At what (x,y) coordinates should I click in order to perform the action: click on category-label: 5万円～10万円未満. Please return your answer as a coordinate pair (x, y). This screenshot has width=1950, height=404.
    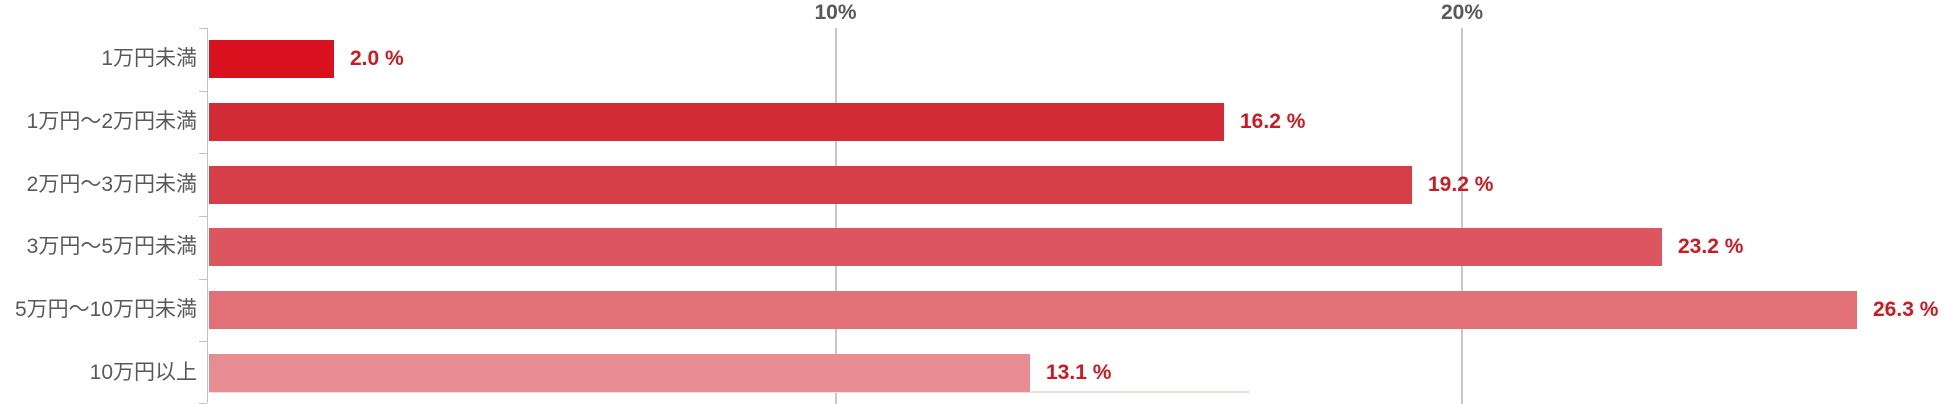
    Looking at the image, I should click on (105, 309).